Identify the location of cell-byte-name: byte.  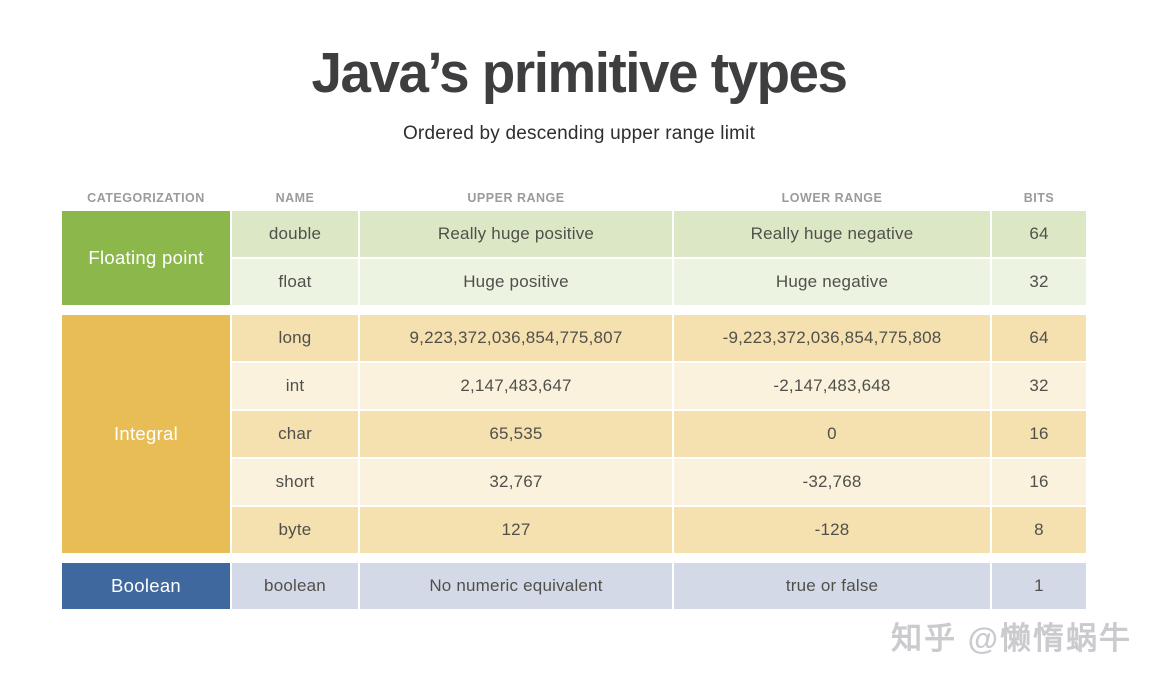
(295, 530).